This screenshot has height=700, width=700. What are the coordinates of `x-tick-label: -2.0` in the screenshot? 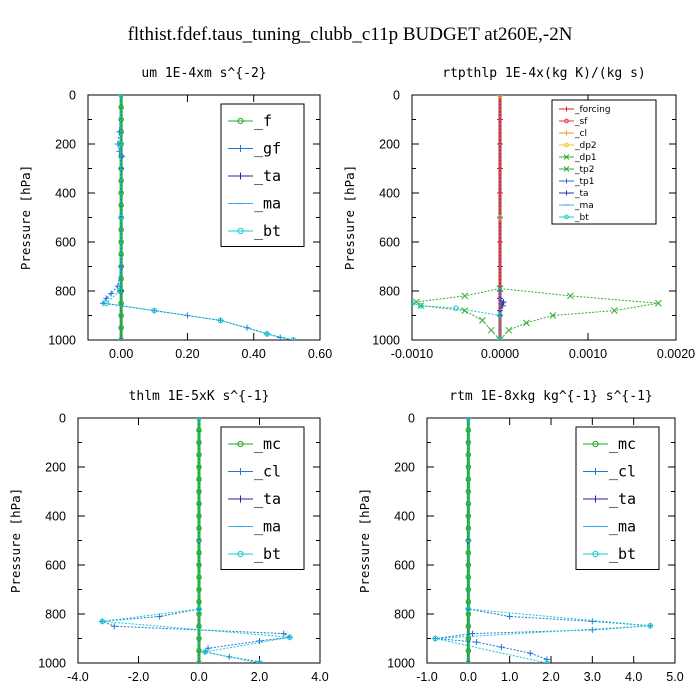 It's located at (139, 677).